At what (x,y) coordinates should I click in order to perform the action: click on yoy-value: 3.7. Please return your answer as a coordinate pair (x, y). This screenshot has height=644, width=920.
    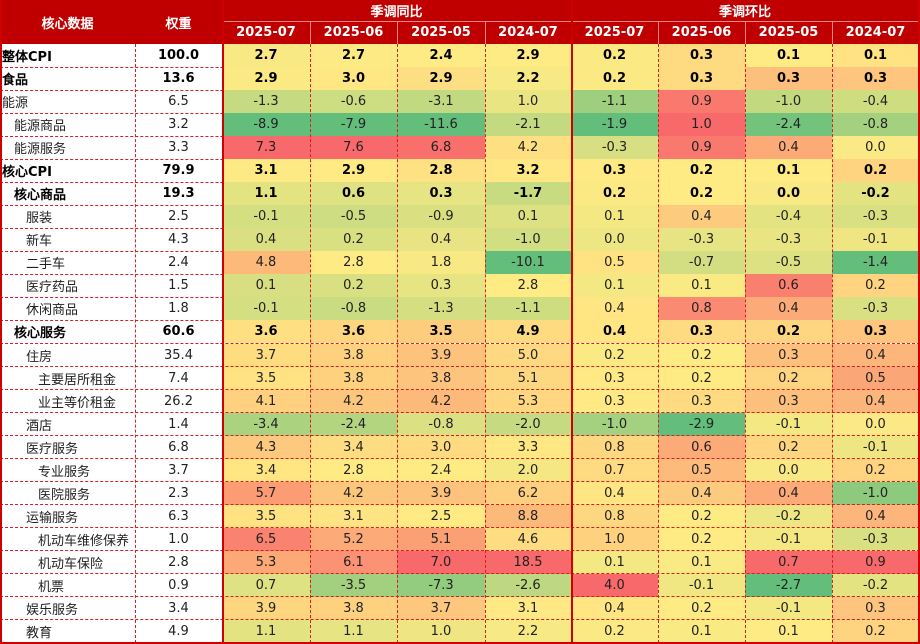
    Looking at the image, I should click on (266, 355).